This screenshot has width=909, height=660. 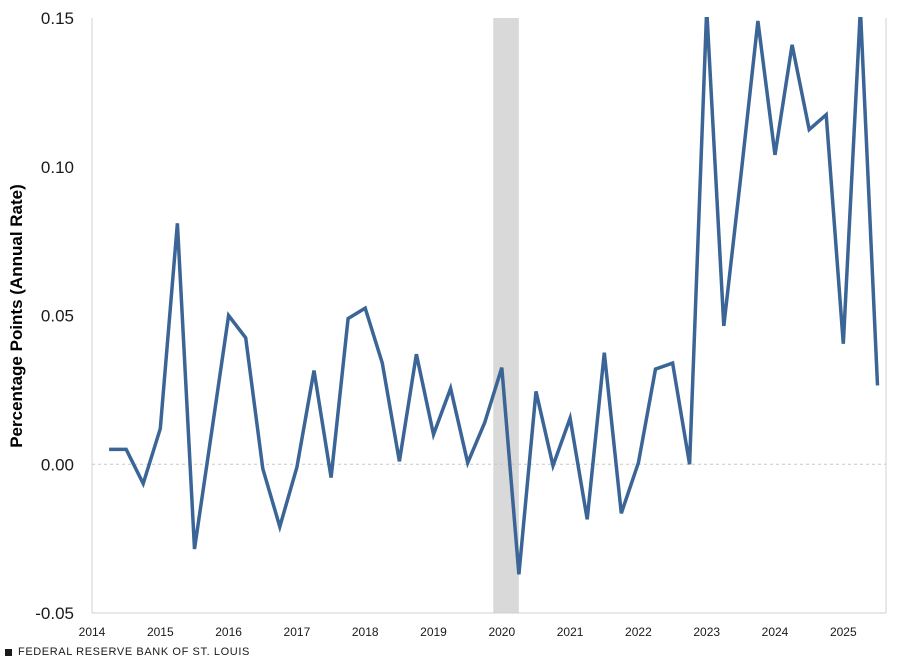 I want to click on x-tick-label: 2019, so click(x=433, y=632).